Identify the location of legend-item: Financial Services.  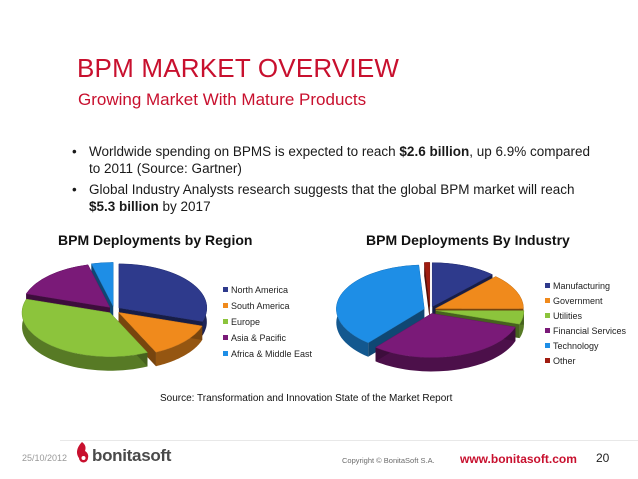
(585, 333).